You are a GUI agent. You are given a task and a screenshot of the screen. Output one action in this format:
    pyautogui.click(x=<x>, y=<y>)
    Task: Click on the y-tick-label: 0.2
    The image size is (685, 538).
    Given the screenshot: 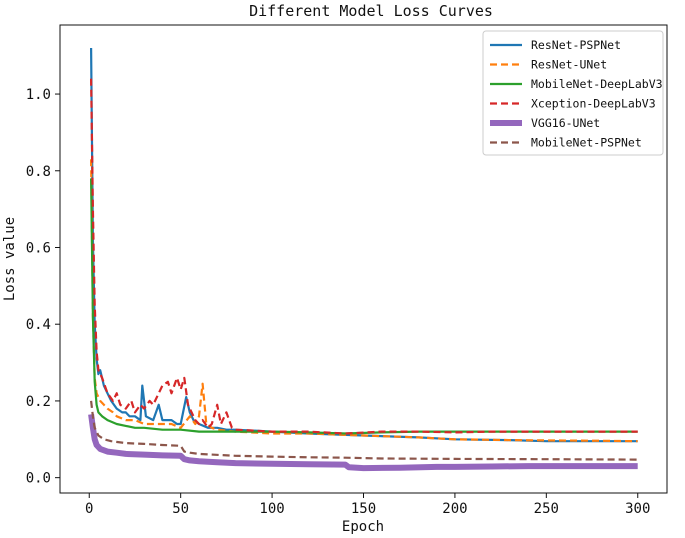 What is the action you would take?
    pyautogui.click(x=38, y=402)
    